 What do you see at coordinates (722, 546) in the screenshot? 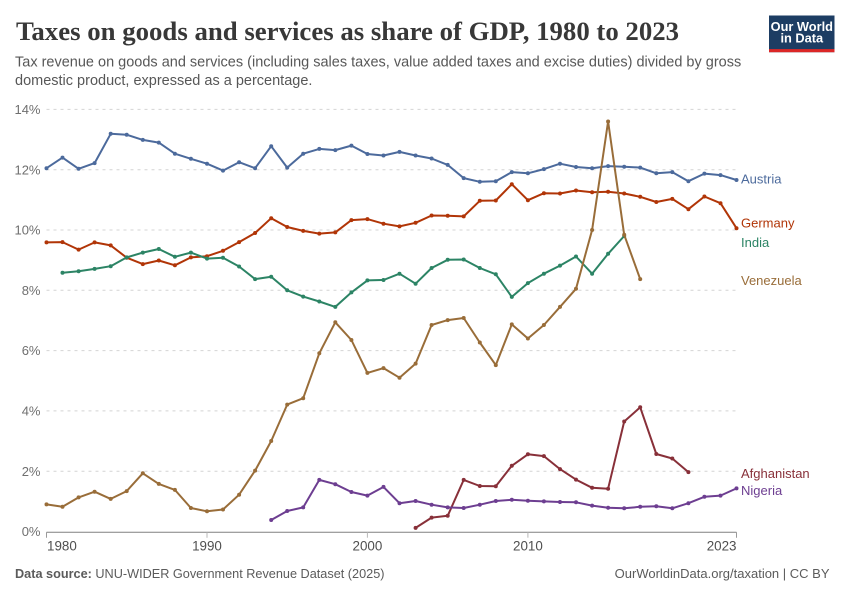
I see `svg-text: 2023` at bounding box center [722, 546].